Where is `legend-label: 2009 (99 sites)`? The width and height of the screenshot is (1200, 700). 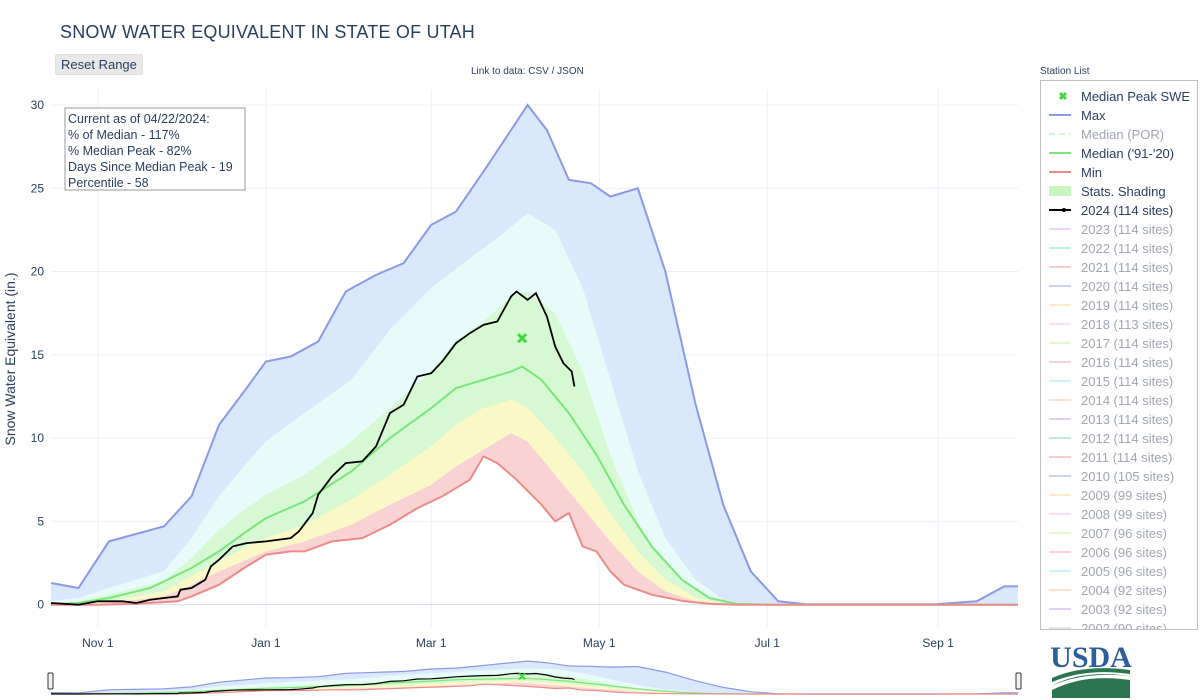 legend-label: 2009 (99 sites) is located at coordinates (1124, 495).